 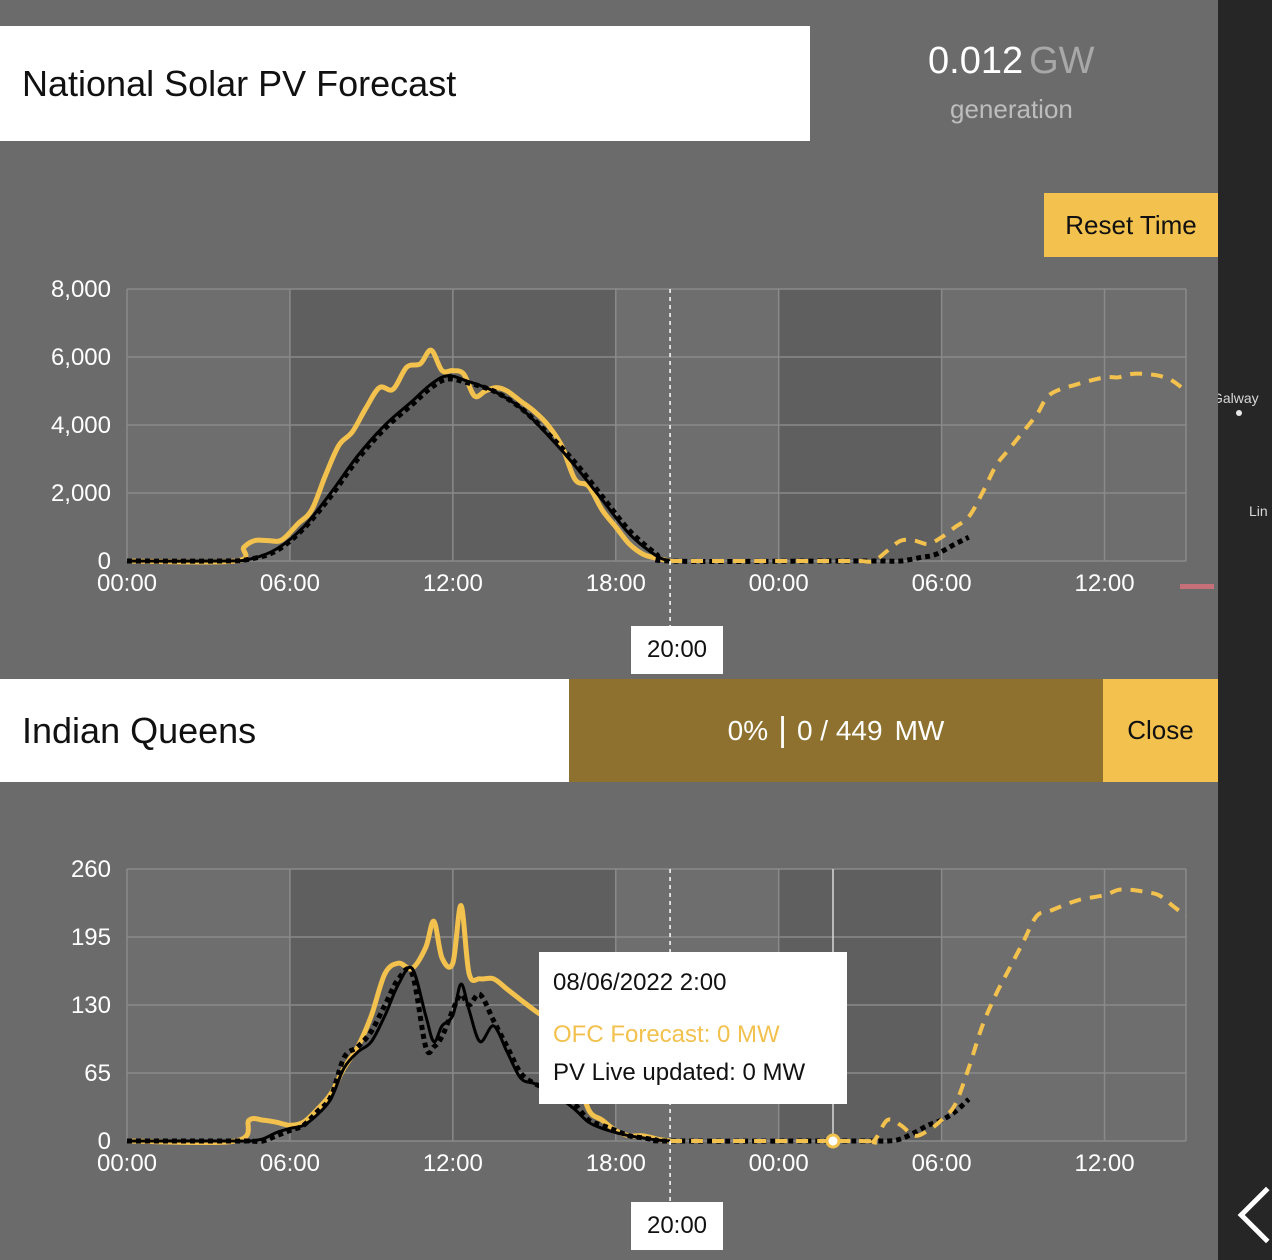 I want to click on tooltip-date: 08/06/2022 2:00, so click(x=640, y=982).